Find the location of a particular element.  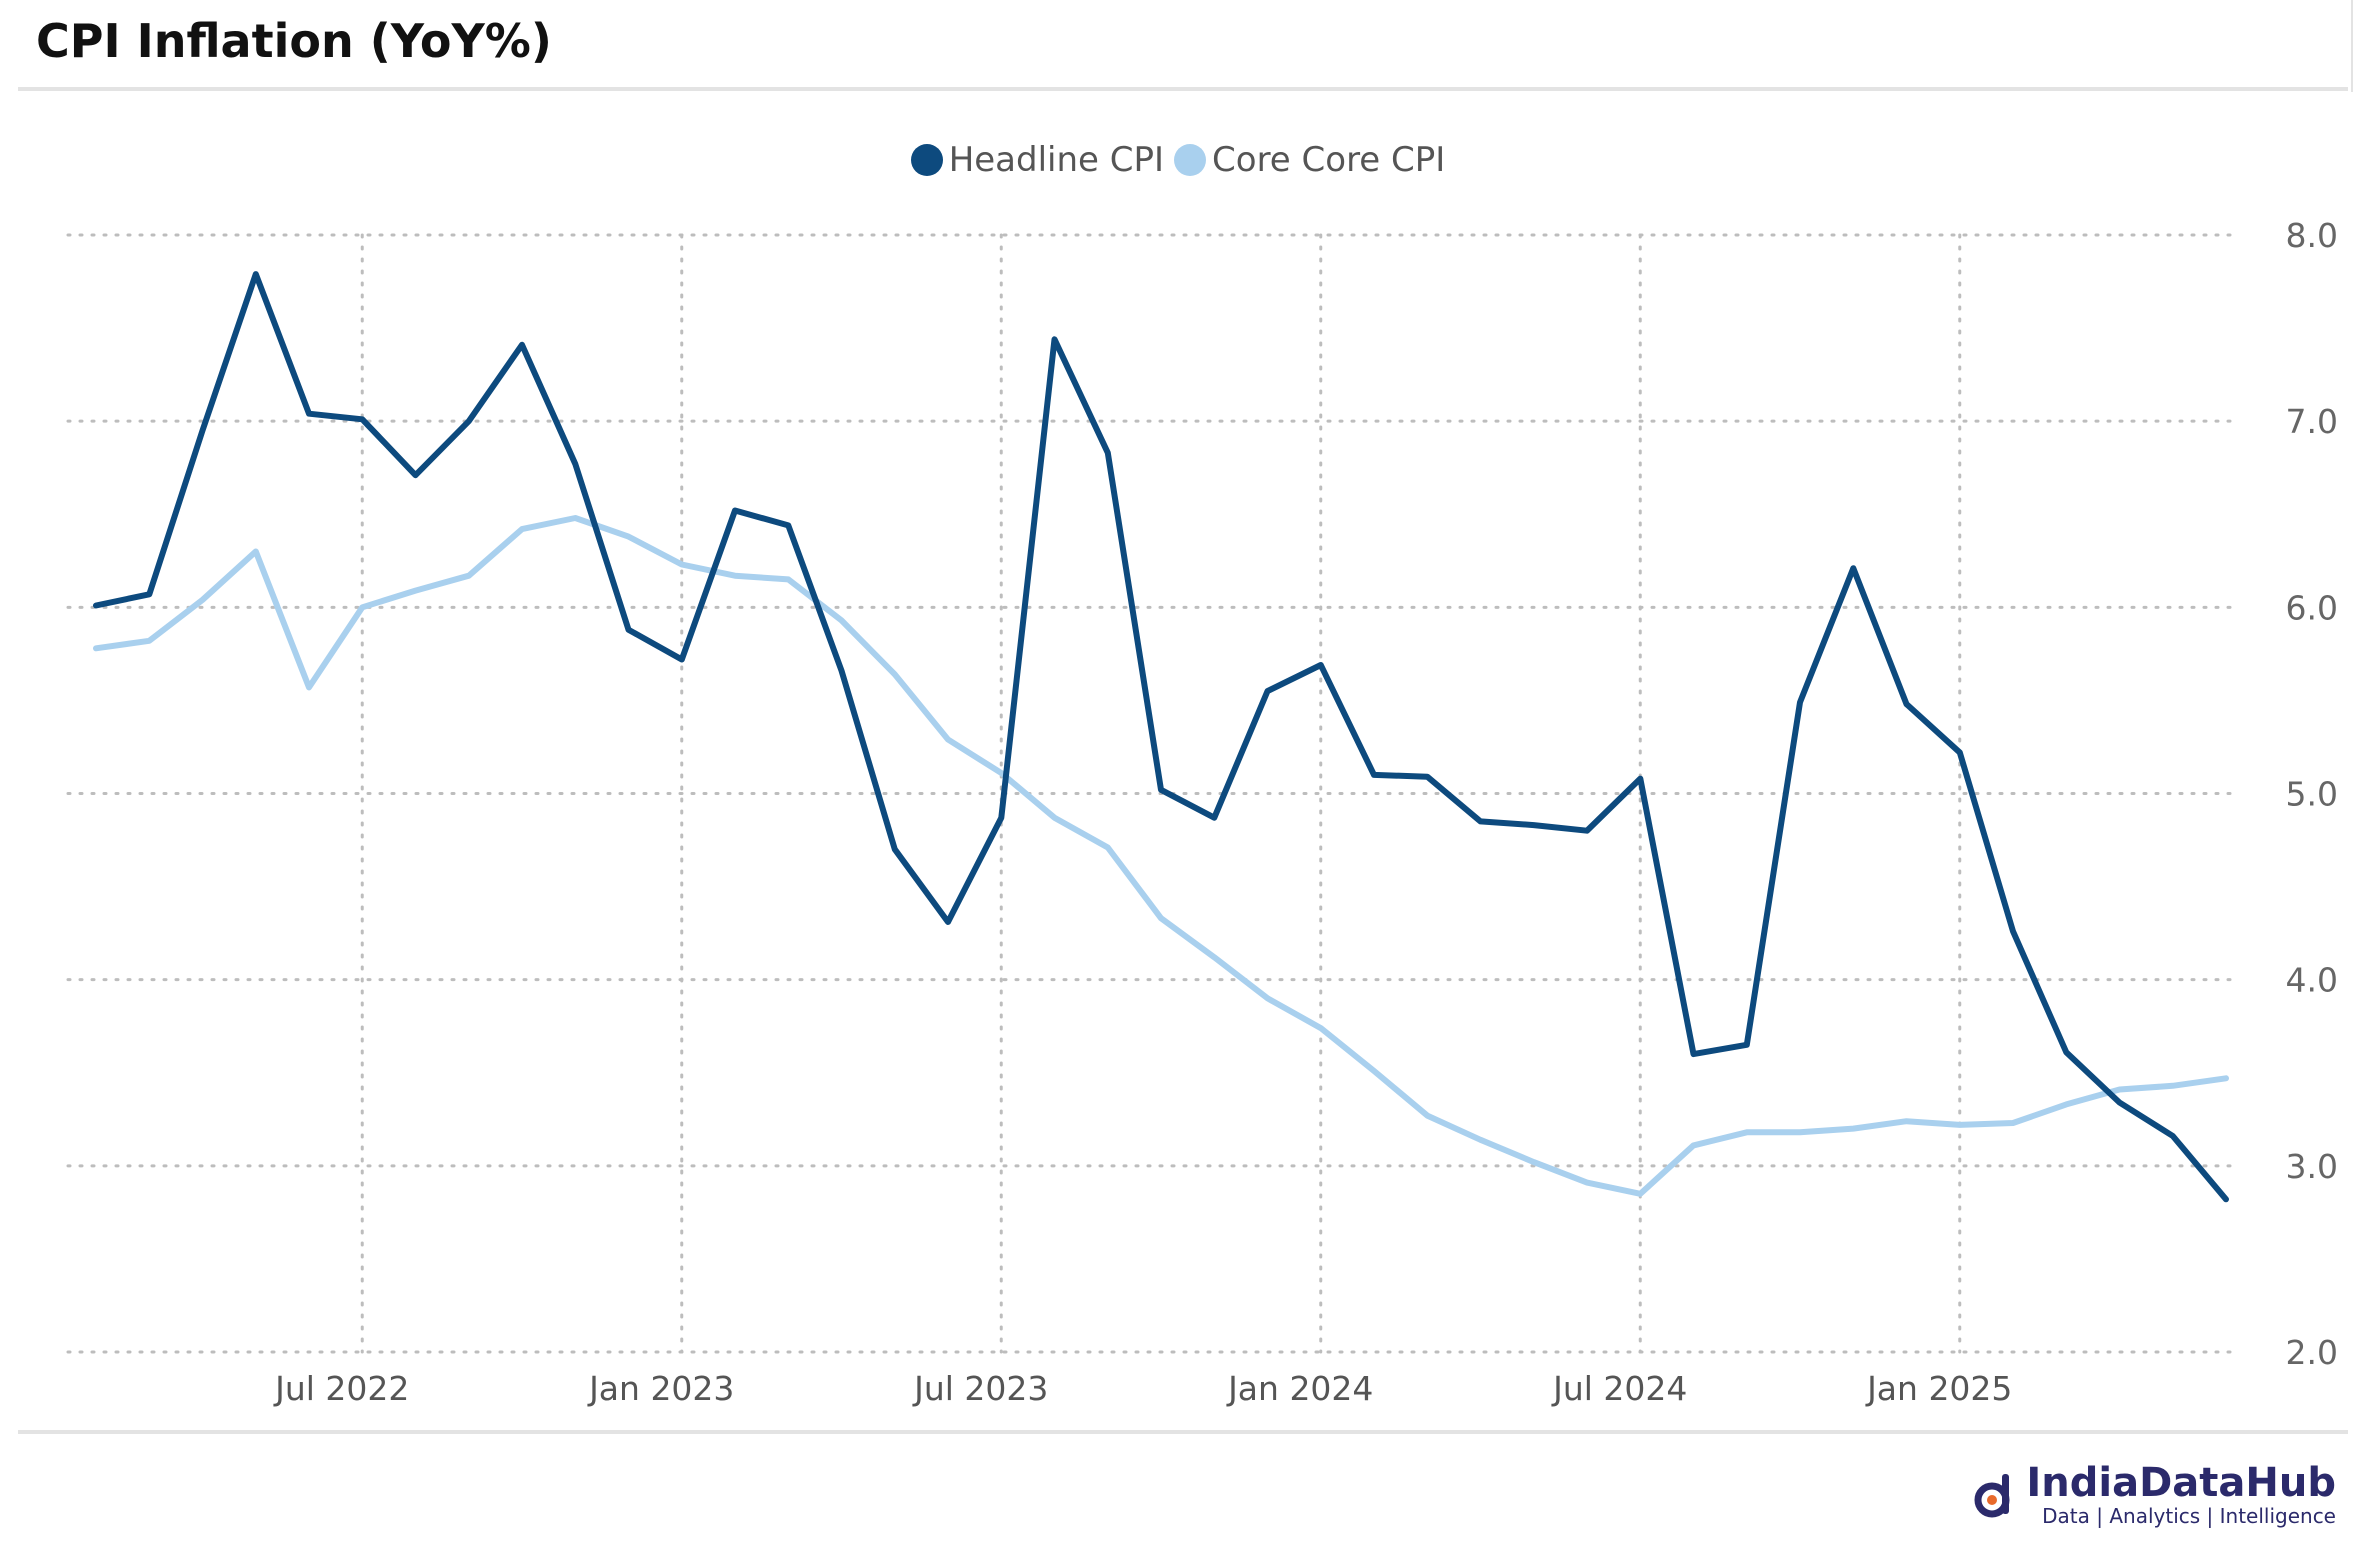

logo-name: IndiaDataHub is located at coordinates (2181, 1483).